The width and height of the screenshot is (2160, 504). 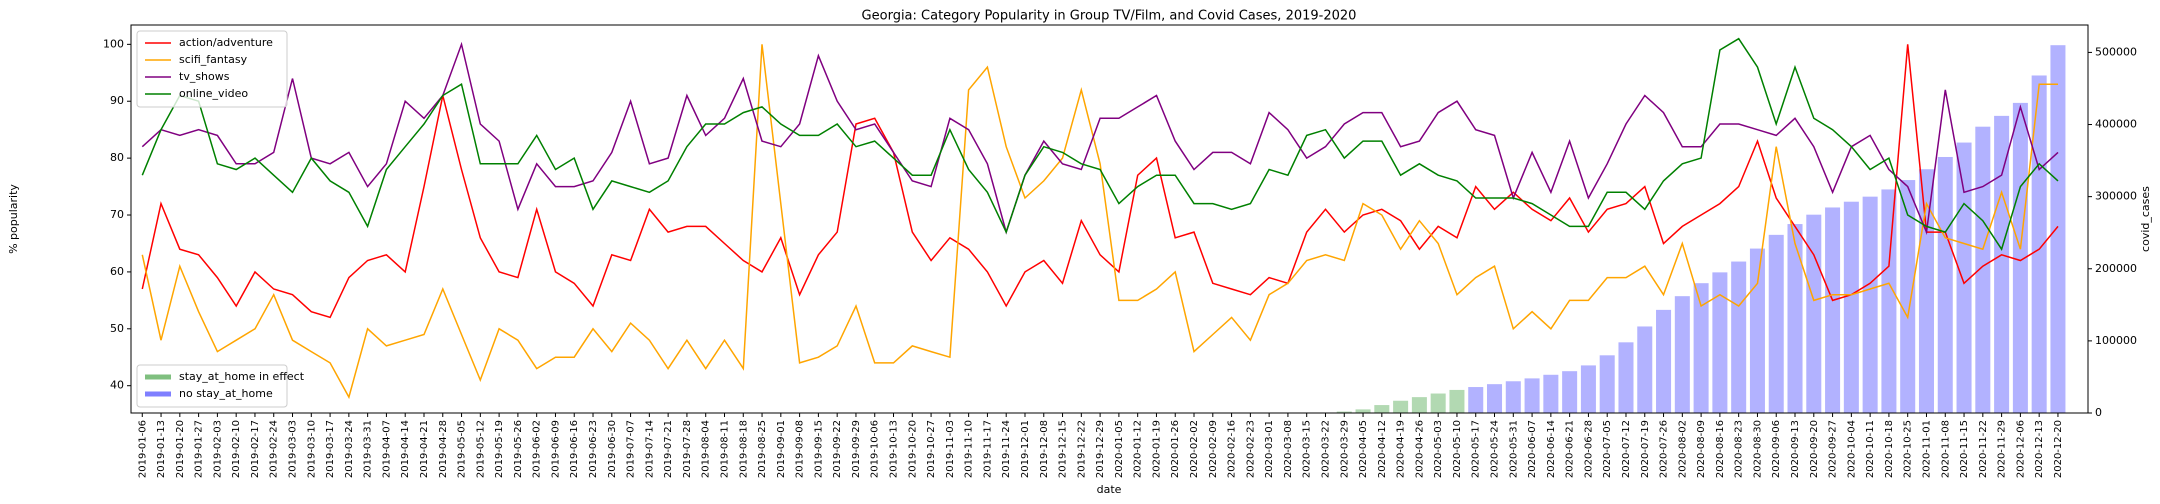 I want to click on x-tick-label: 2020-12-20, so click(x=2058, y=449).